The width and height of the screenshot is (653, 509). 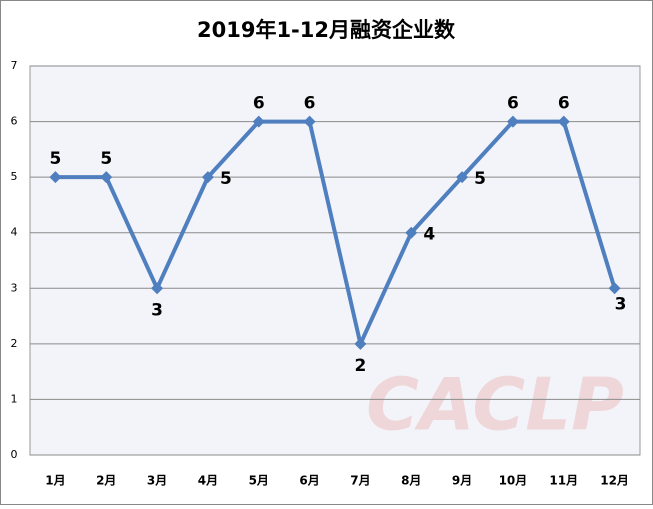 I want to click on x-tick-label: 1月, so click(x=55, y=481).